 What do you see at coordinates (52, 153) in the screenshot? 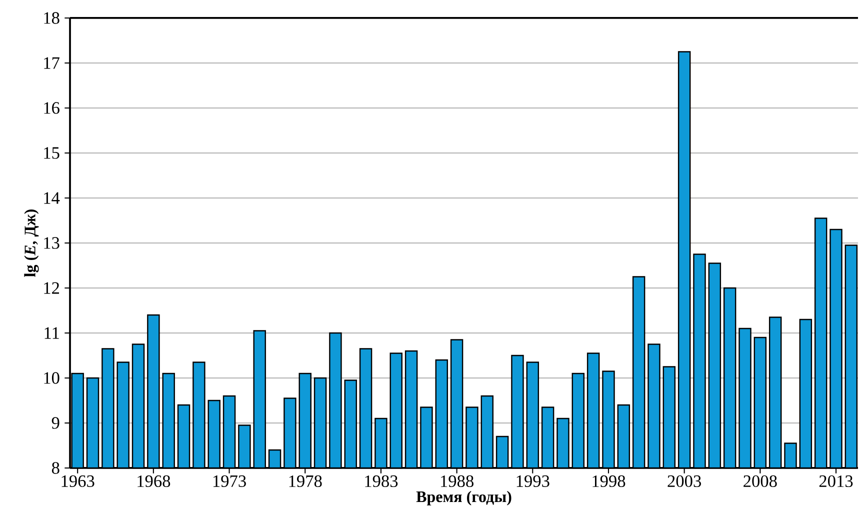
I see `y-tick-label: 15` at bounding box center [52, 153].